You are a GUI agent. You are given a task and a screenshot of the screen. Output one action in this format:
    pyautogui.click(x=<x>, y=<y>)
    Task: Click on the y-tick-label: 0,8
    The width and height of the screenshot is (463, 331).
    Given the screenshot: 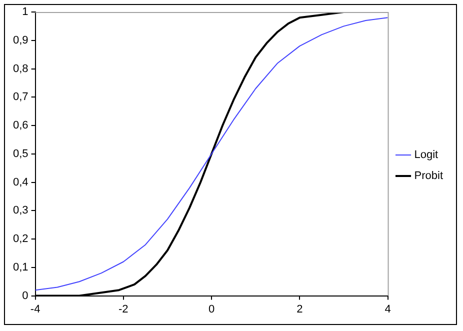 What is the action you would take?
    pyautogui.click(x=20, y=68)
    